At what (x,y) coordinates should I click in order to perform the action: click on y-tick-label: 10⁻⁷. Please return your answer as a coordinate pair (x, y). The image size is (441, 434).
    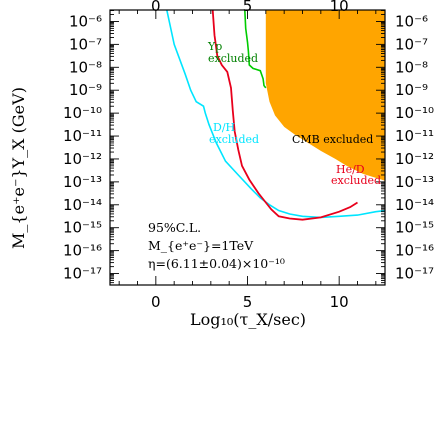
    Looking at the image, I should click on (85, 44).